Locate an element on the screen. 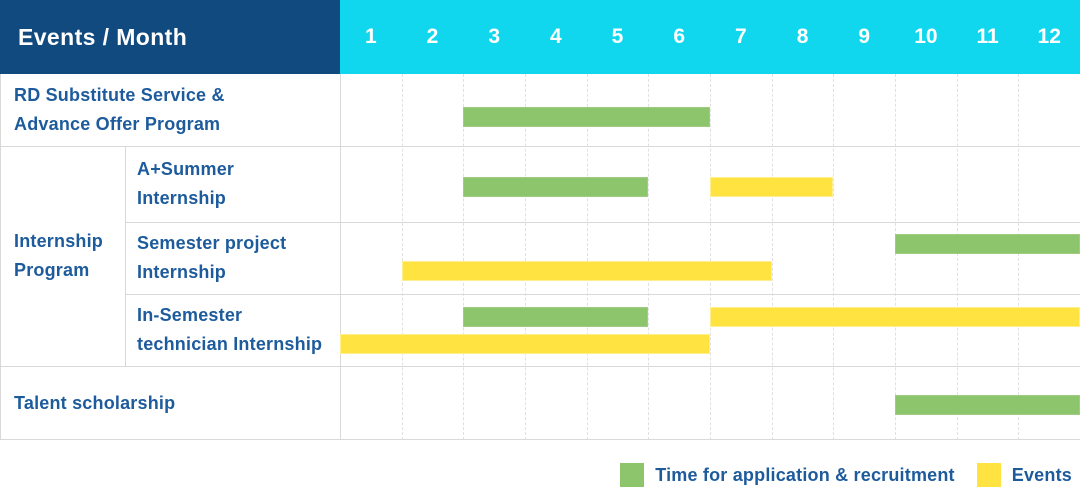 The width and height of the screenshot is (1080, 494). month-header-label: 8 is located at coordinates (802, 36).